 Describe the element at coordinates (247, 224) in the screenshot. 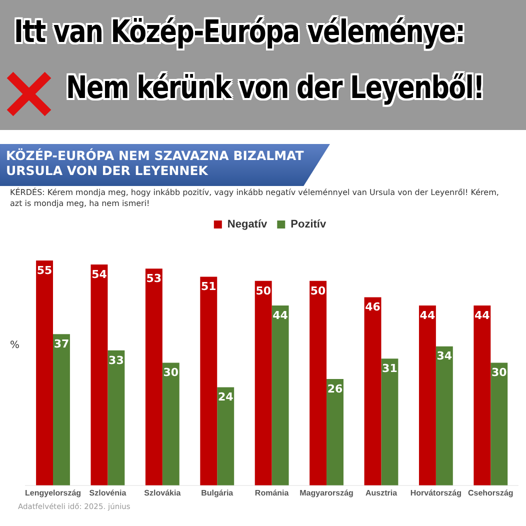

I see `legend-label: Negatív` at that location.